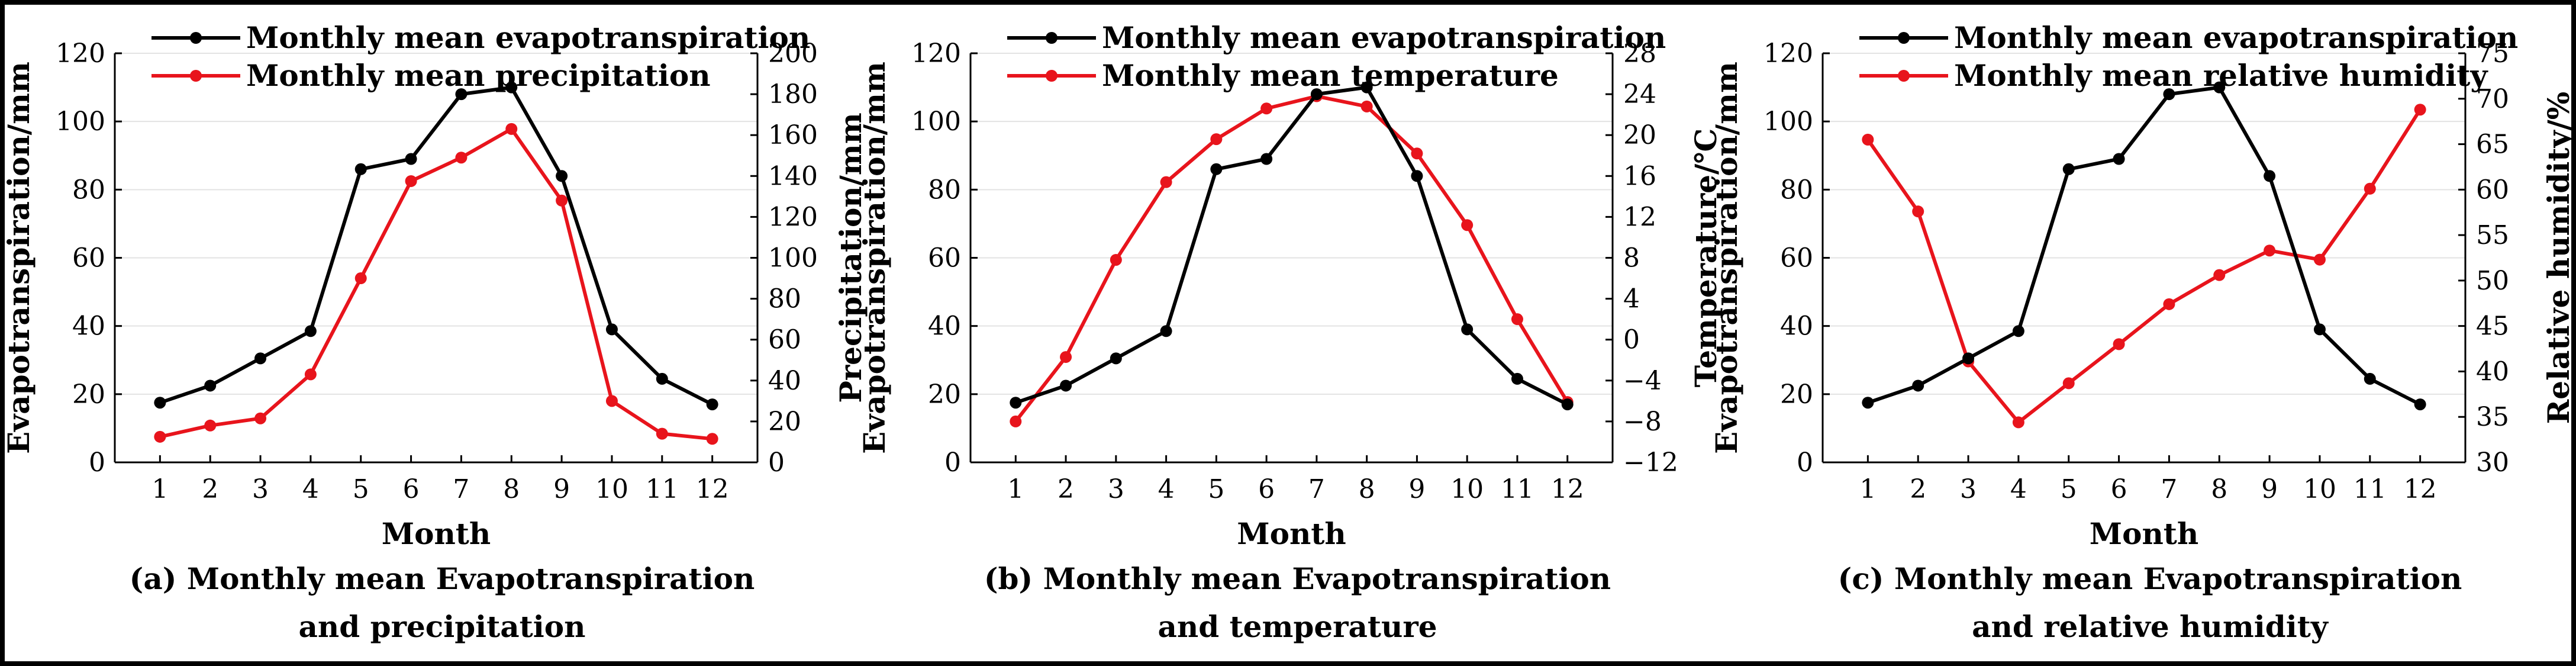 The height and width of the screenshot is (666, 2576). I want to click on panel-c-x-tick-label-7: 8, so click(2219, 489).